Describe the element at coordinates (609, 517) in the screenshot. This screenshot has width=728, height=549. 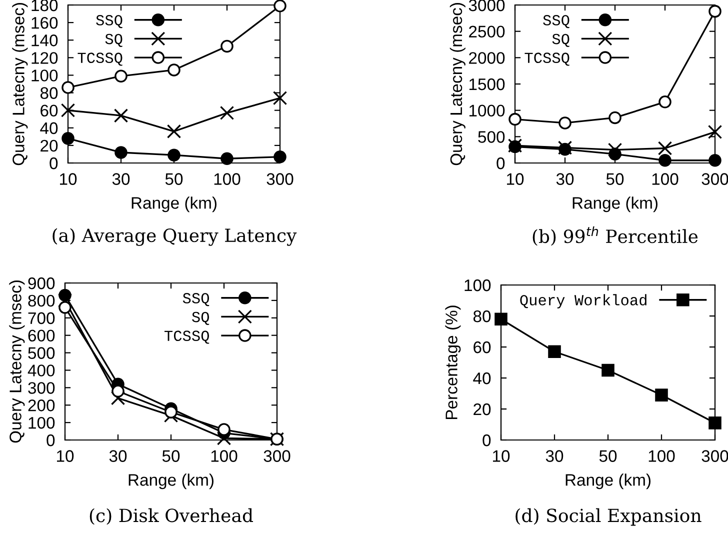
I see `text: (d) Social Expansion` at that location.